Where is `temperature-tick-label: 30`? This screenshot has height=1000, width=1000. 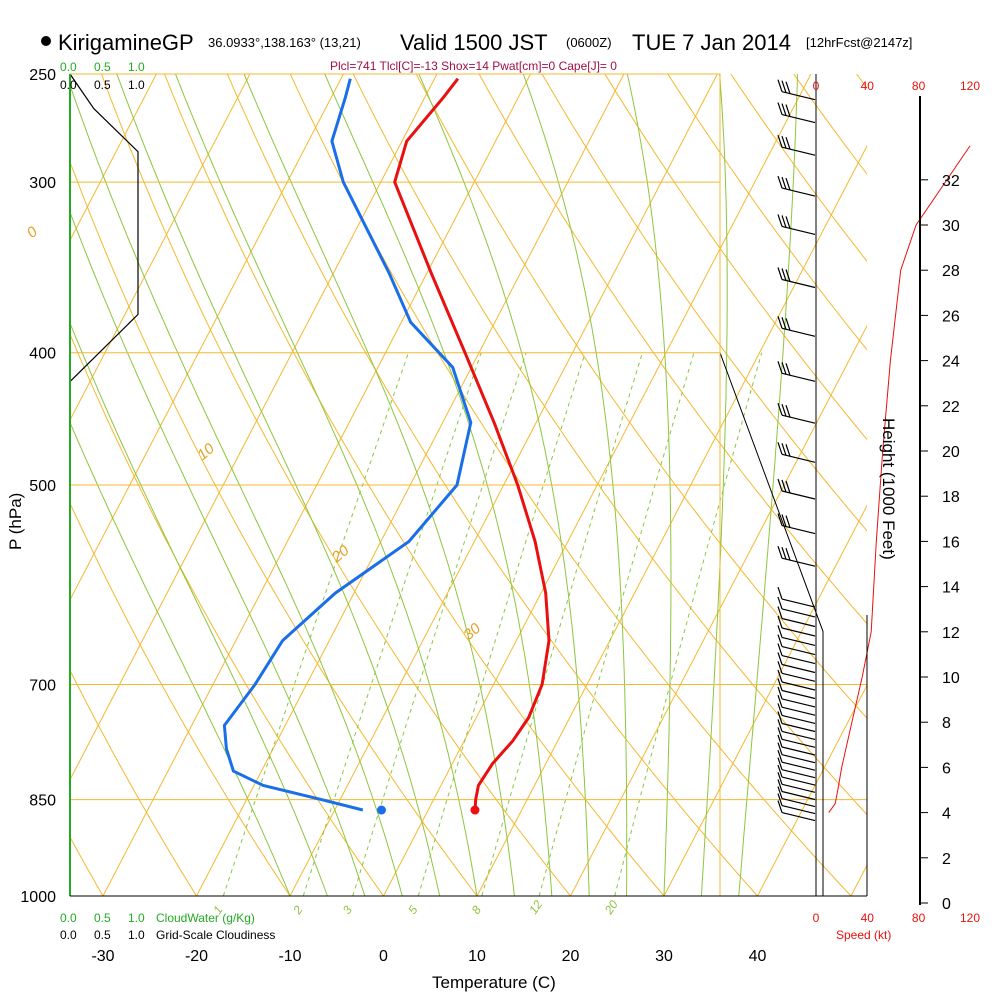 temperature-tick-label: 30 is located at coordinates (664, 956).